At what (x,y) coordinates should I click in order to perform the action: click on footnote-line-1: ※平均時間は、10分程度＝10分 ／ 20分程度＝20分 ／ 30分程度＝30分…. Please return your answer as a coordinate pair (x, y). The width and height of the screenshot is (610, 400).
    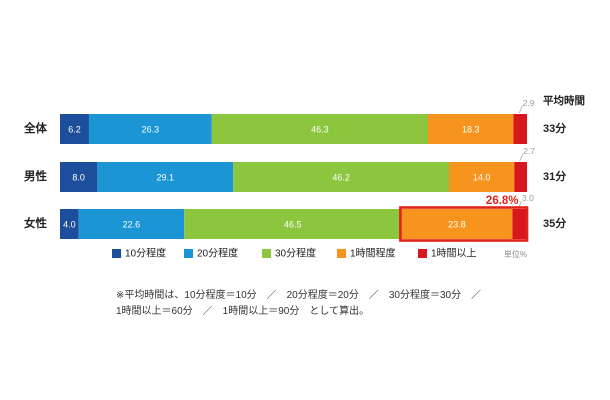
    Looking at the image, I should click on (299, 295).